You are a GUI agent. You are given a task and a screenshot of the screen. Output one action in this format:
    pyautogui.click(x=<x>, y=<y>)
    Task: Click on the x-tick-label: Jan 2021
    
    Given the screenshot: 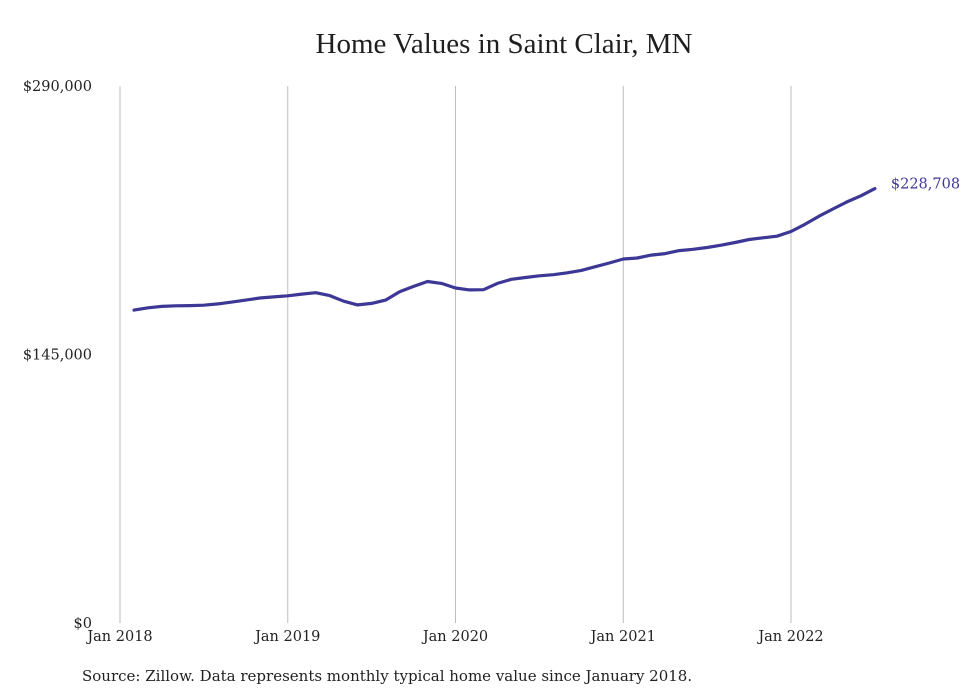 What is the action you would take?
    pyautogui.click(x=622, y=637)
    